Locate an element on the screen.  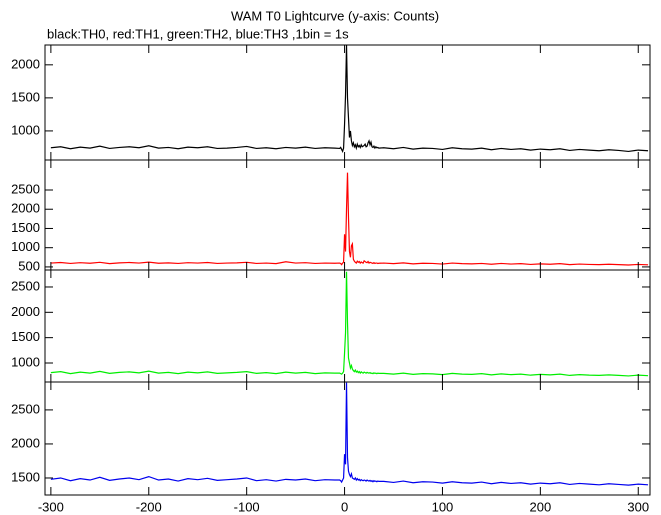
x-tick-label: -100 is located at coordinates (247, 506).